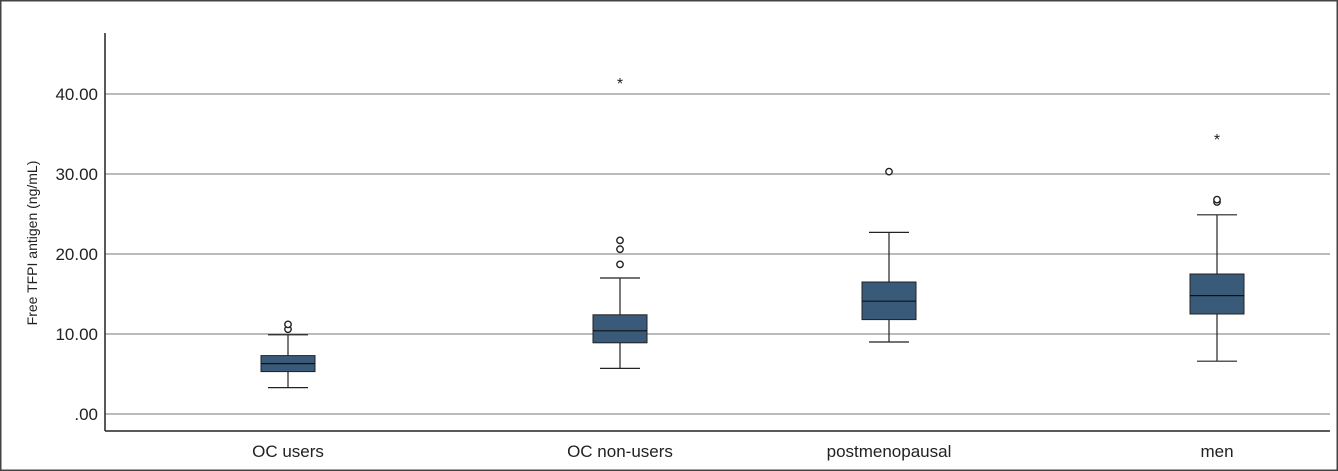 Image resolution: width=1338 pixels, height=471 pixels. Describe the element at coordinates (76, 174) in the screenshot. I see `y-tick-label: 30.00` at that location.